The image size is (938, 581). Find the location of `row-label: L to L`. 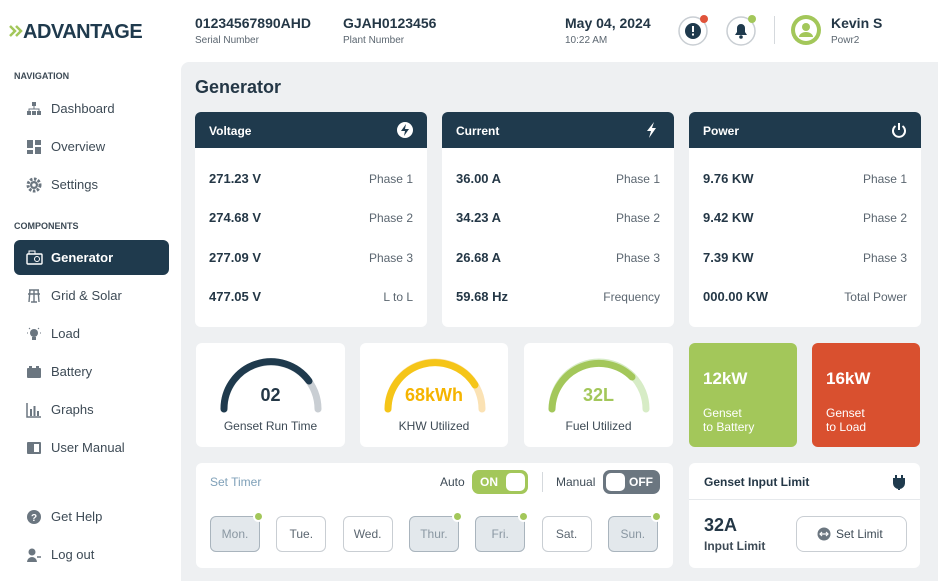

row-label: L to L is located at coordinates (398, 296).